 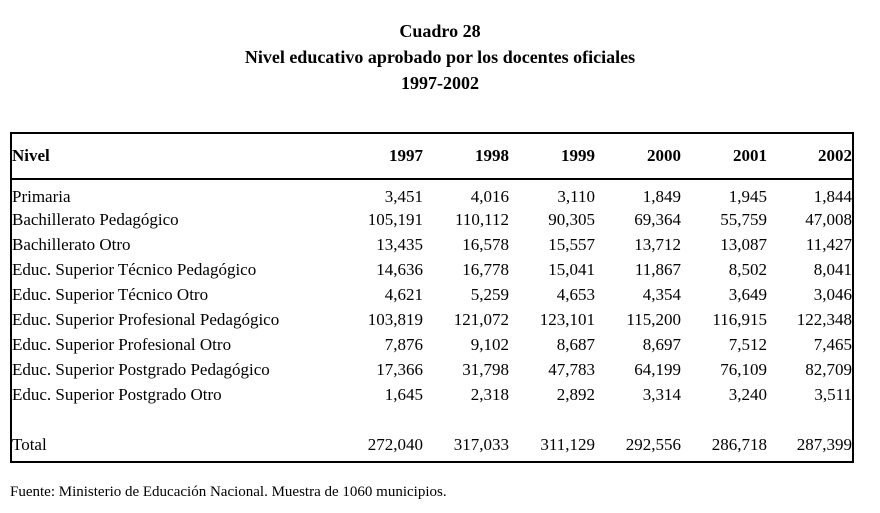 What do you see at coordinates (481, 319) in the screenshot?
I see `cell-value: 121,072` at bounding box center [481, 319].